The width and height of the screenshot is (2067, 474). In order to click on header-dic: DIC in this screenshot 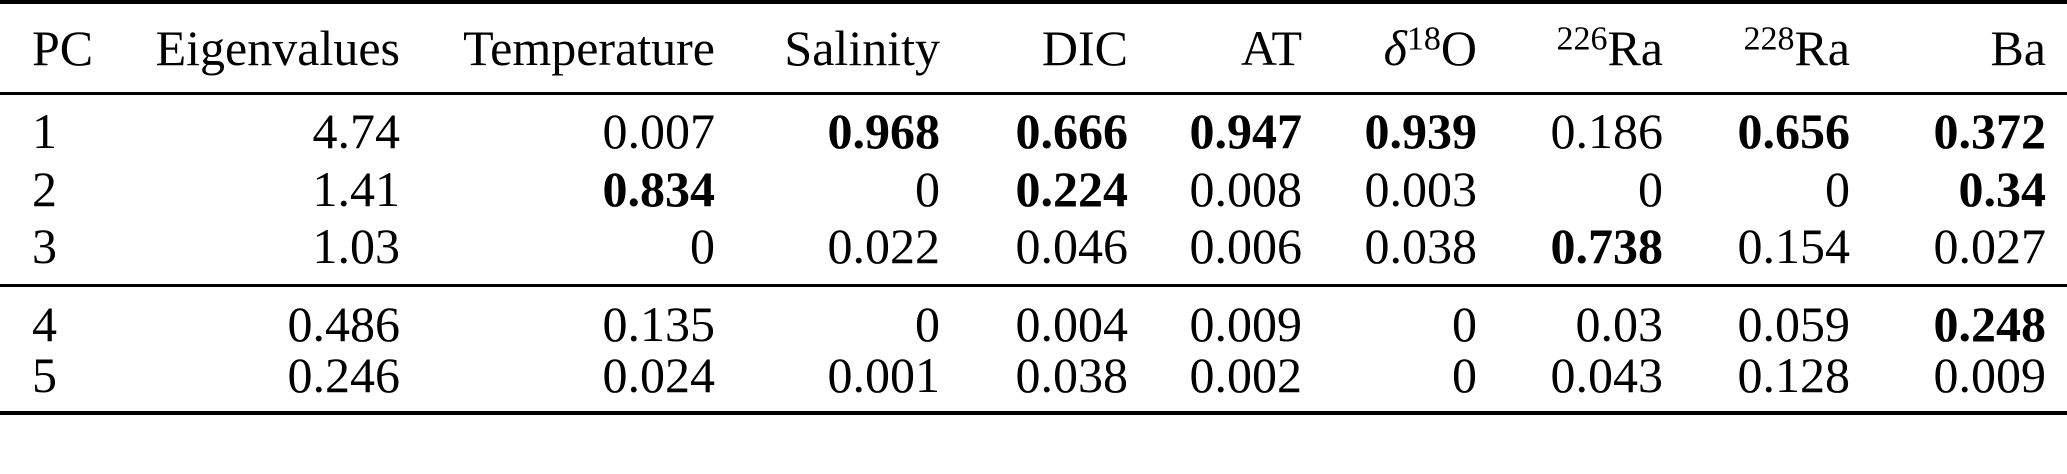, I will do `click(1084, 47)`.